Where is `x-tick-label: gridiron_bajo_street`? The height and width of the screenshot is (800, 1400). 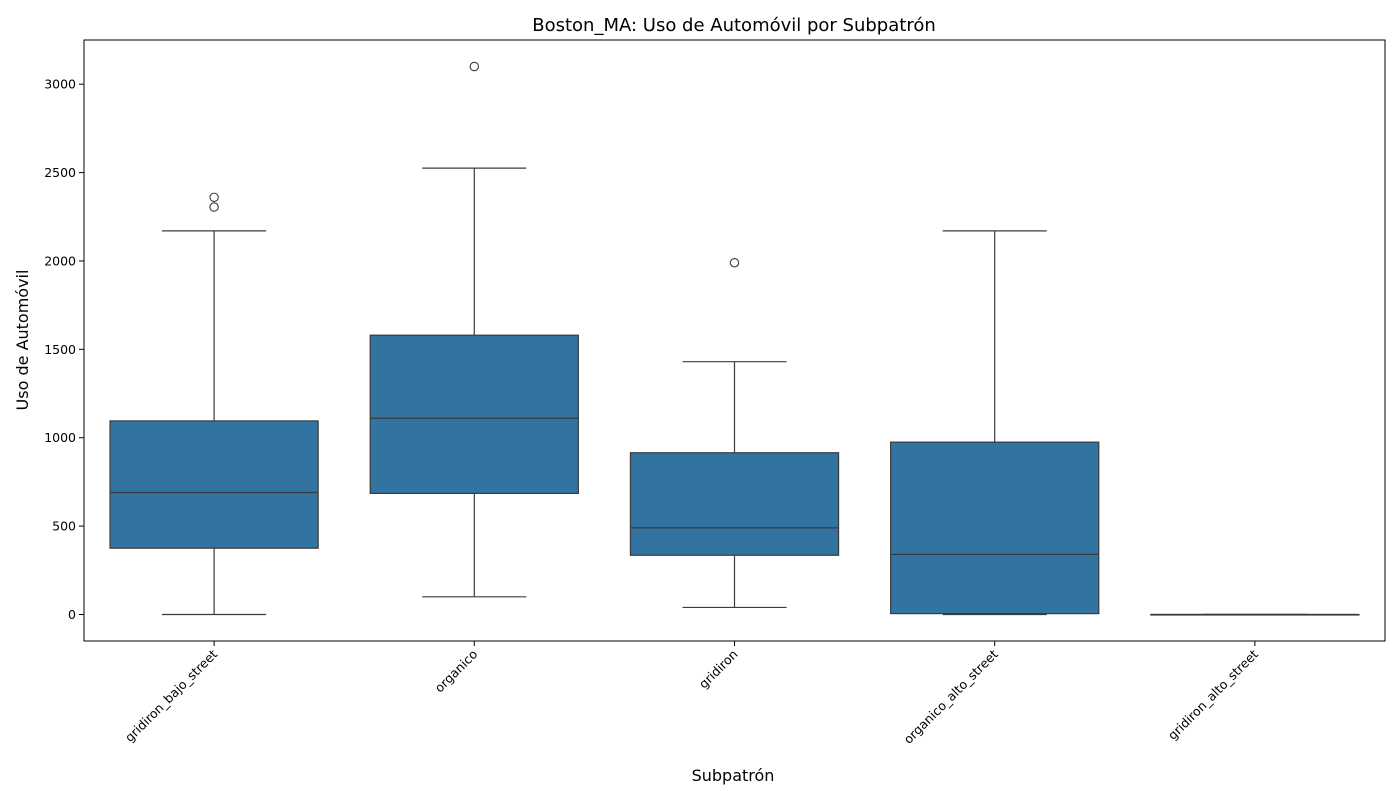
x-tick-label: gridiron_bajo_street is located at coordinates (171, 695).